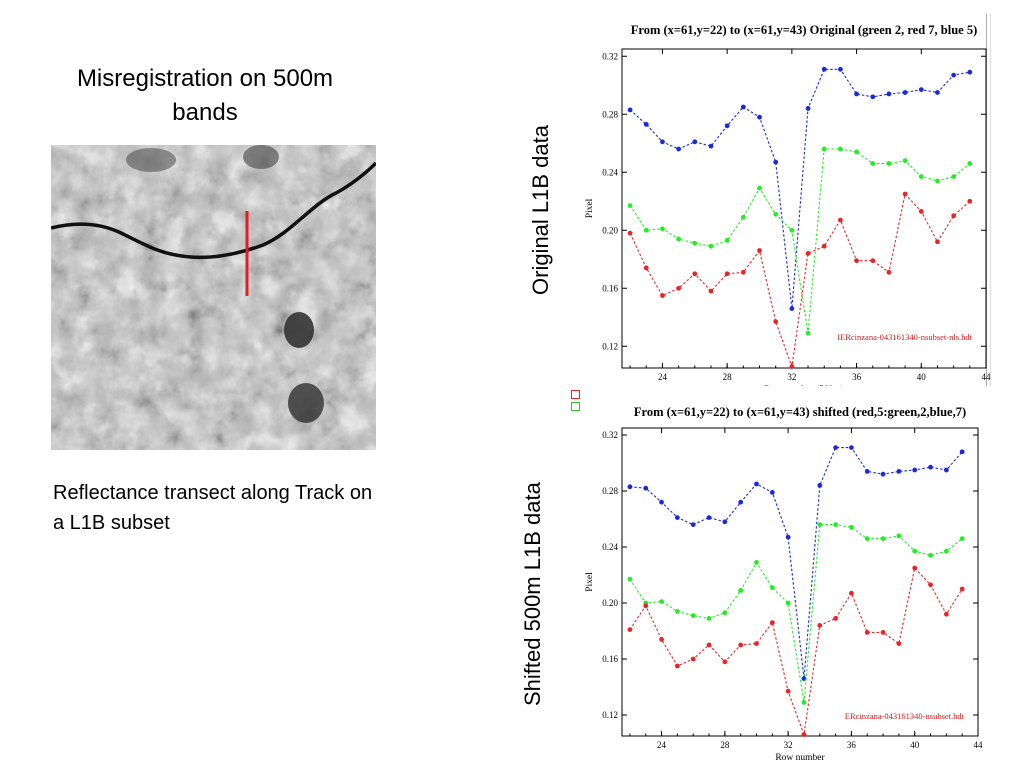 The image size is (1024, 768). What do you see at coordinates (852, 745) in the screenshot?
I see `x-tick-label: 36` at bounding box center [852, 745].